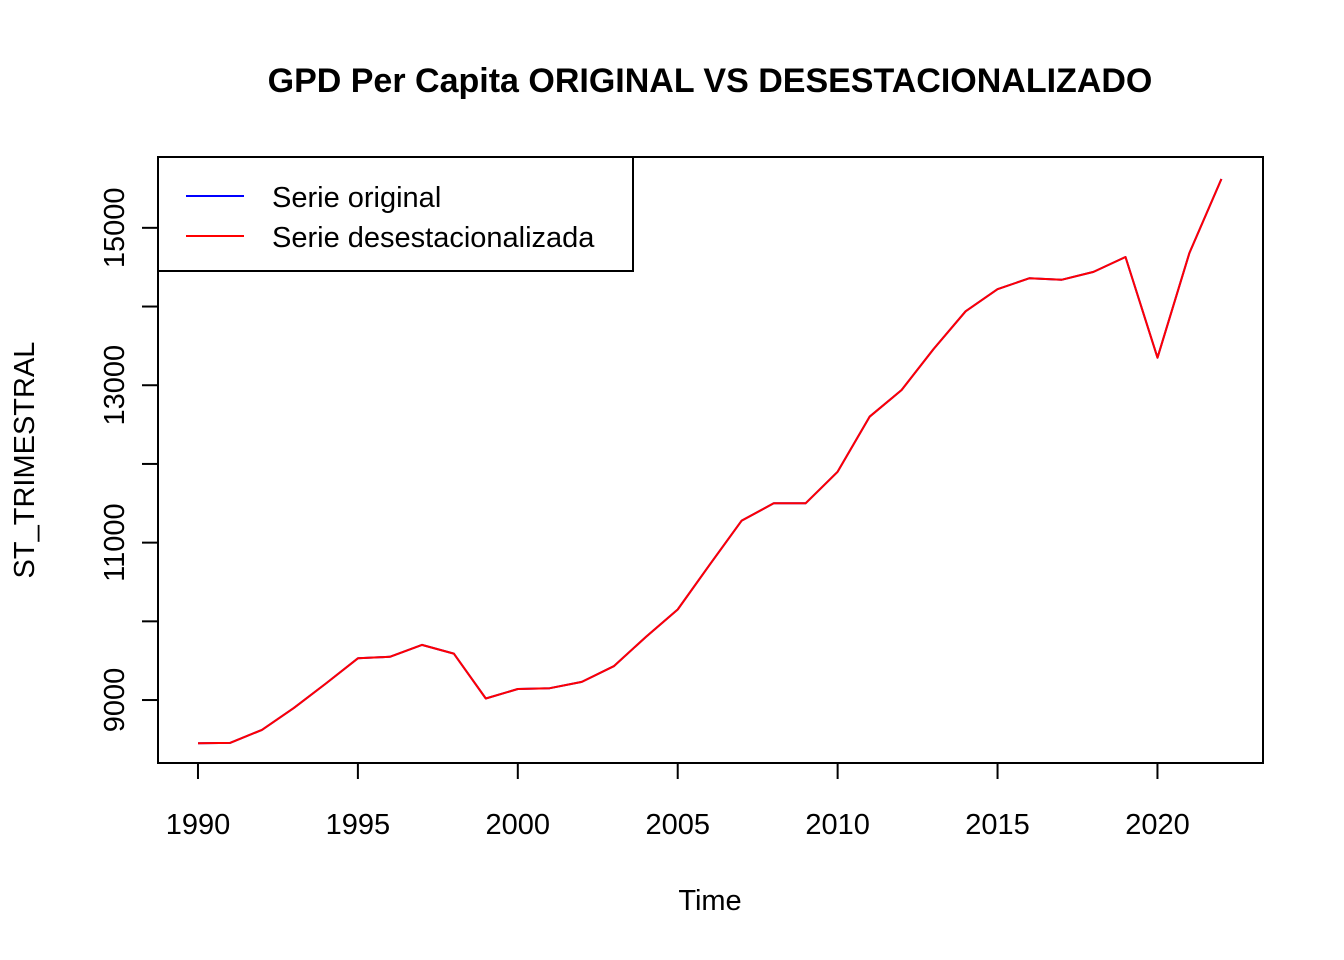 The image size is (1344, 960). I want to click on legend-label-original: Serie original, so click(356, 198).